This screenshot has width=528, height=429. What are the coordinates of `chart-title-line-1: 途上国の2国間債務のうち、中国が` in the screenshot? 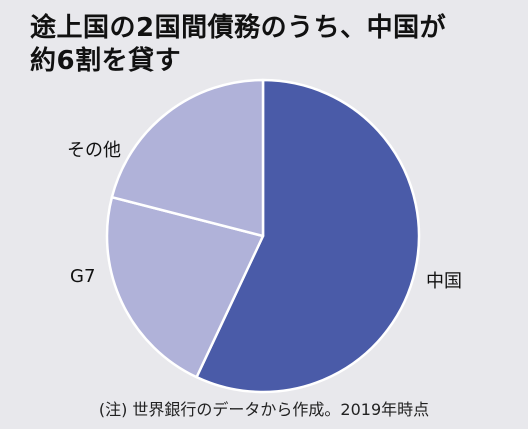 It's located at (238, 28).